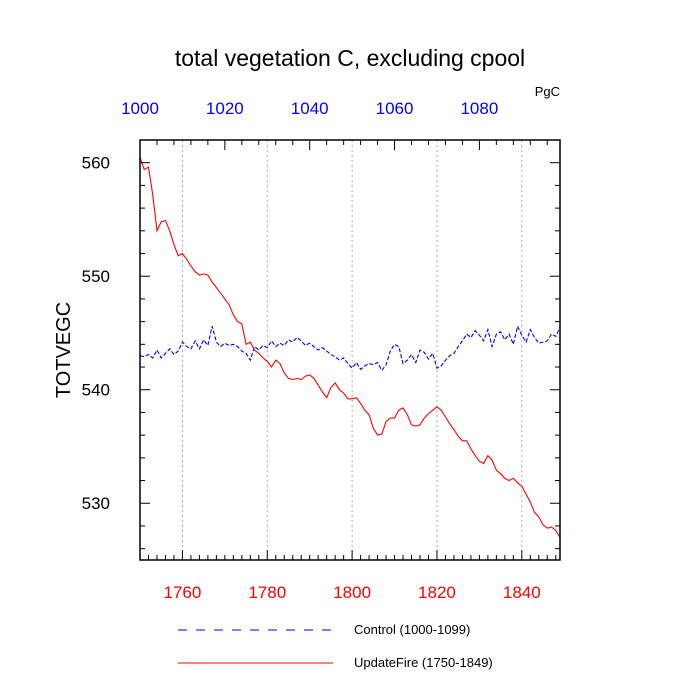 Image resolution: width=700 pixels, height=700 pixels. Describe the element at coordinates (412, 629) in the screenshot. I see `legend-label-1: Control (1000-1099)` at that location.